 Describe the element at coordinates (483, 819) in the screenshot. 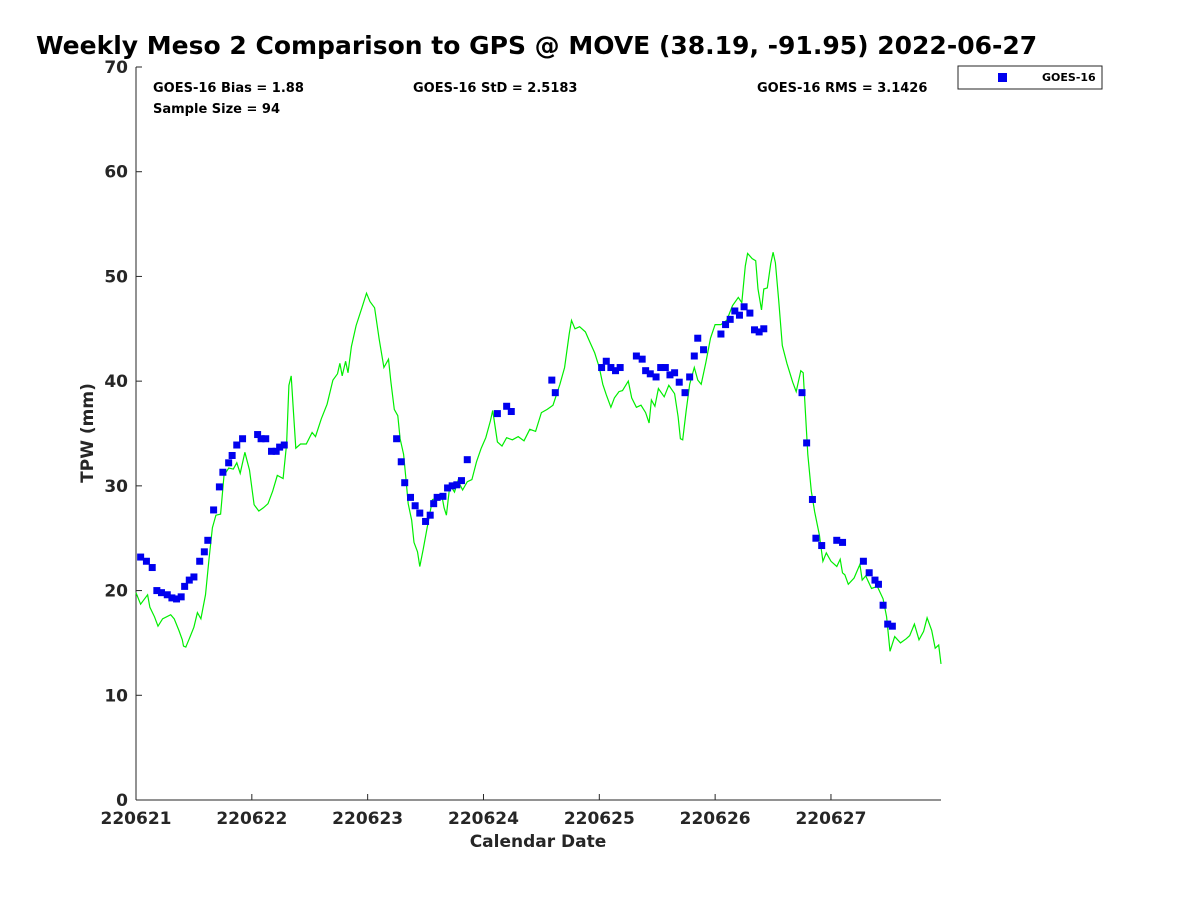

I see `x-tick-label: 220624` at that location.